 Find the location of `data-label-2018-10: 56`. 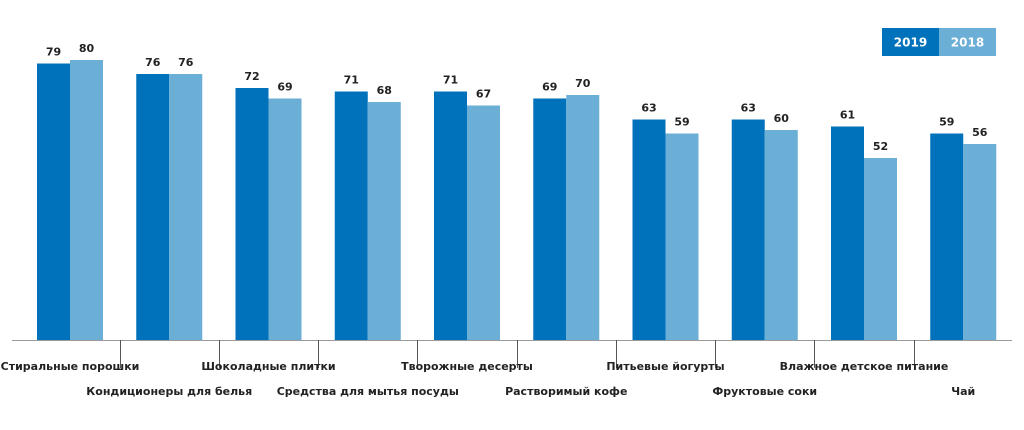

data-label-2018-10: 56 is located at coordinates (980, 132).